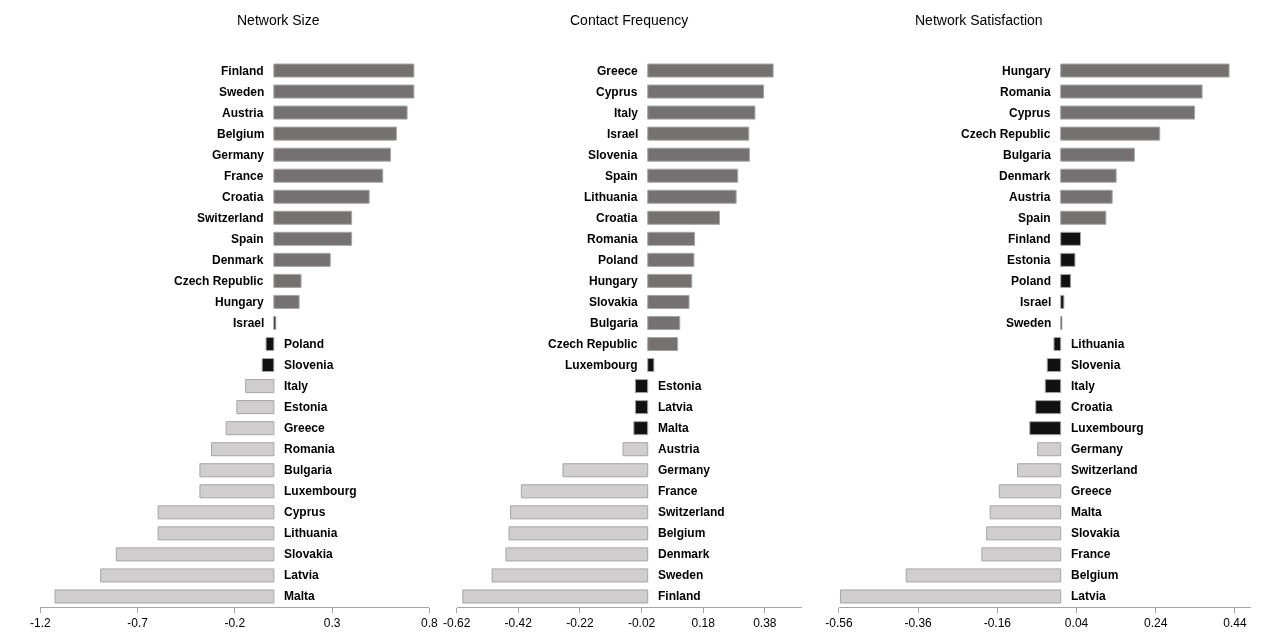 Image resolution: width=1272 pixels, height=637 pixels. I want to click on y-tick-label: Sweden, so click(681, 575).